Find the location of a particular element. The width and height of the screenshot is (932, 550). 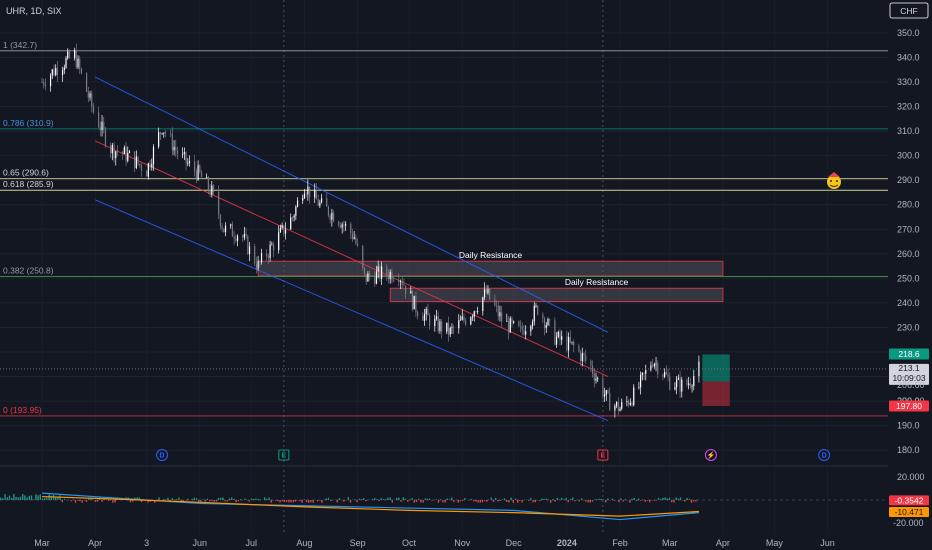

split-marker is located at coordinates (710, 455).